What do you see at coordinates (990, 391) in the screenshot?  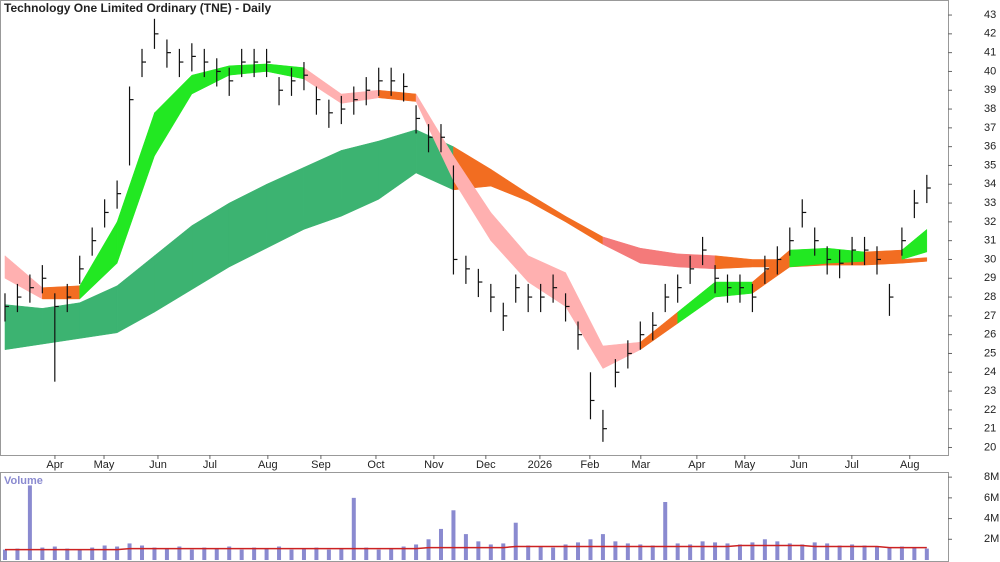 I see `y-tick-label: 23` at bounding box center [990, 391].